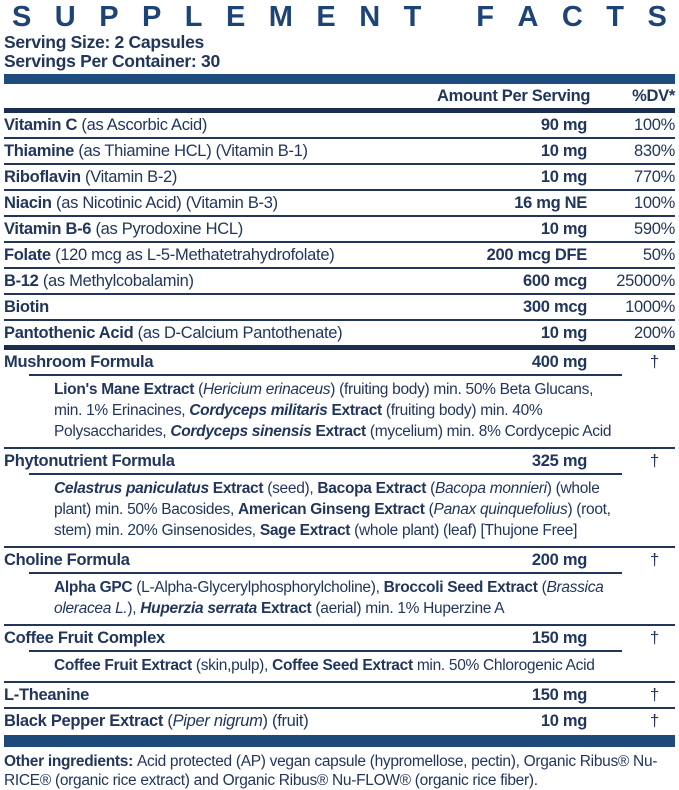  I want to click on nutrient-dv: 590%, so click(654, 228).